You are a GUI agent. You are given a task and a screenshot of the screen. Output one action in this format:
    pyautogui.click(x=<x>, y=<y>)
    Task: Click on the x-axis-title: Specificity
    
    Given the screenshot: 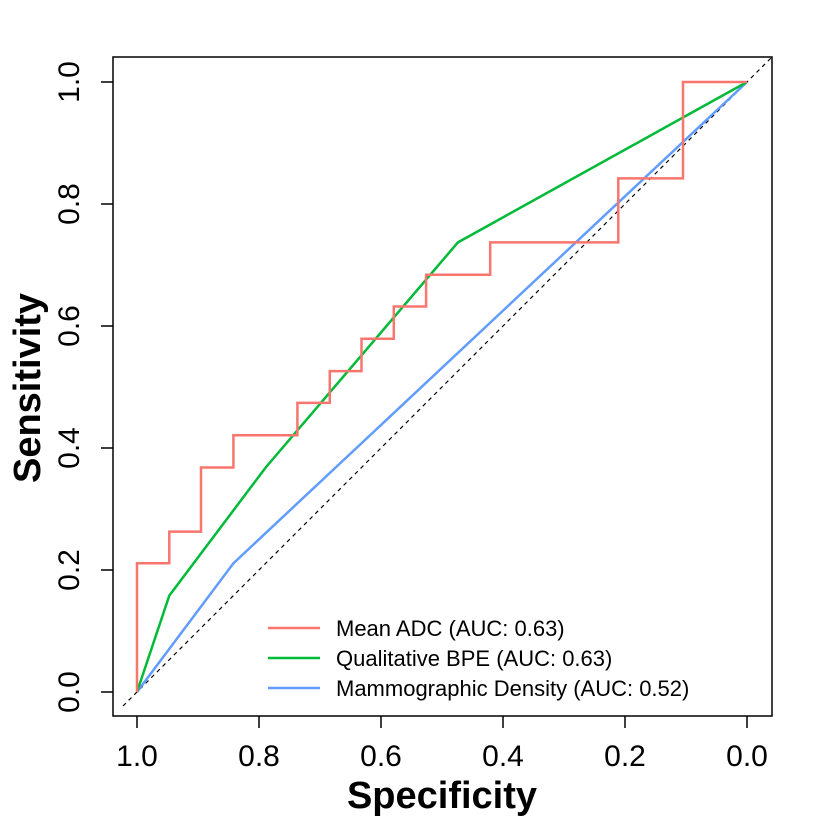 What is the action you would take?
    pyautogui.click(x=442, y=796)
    